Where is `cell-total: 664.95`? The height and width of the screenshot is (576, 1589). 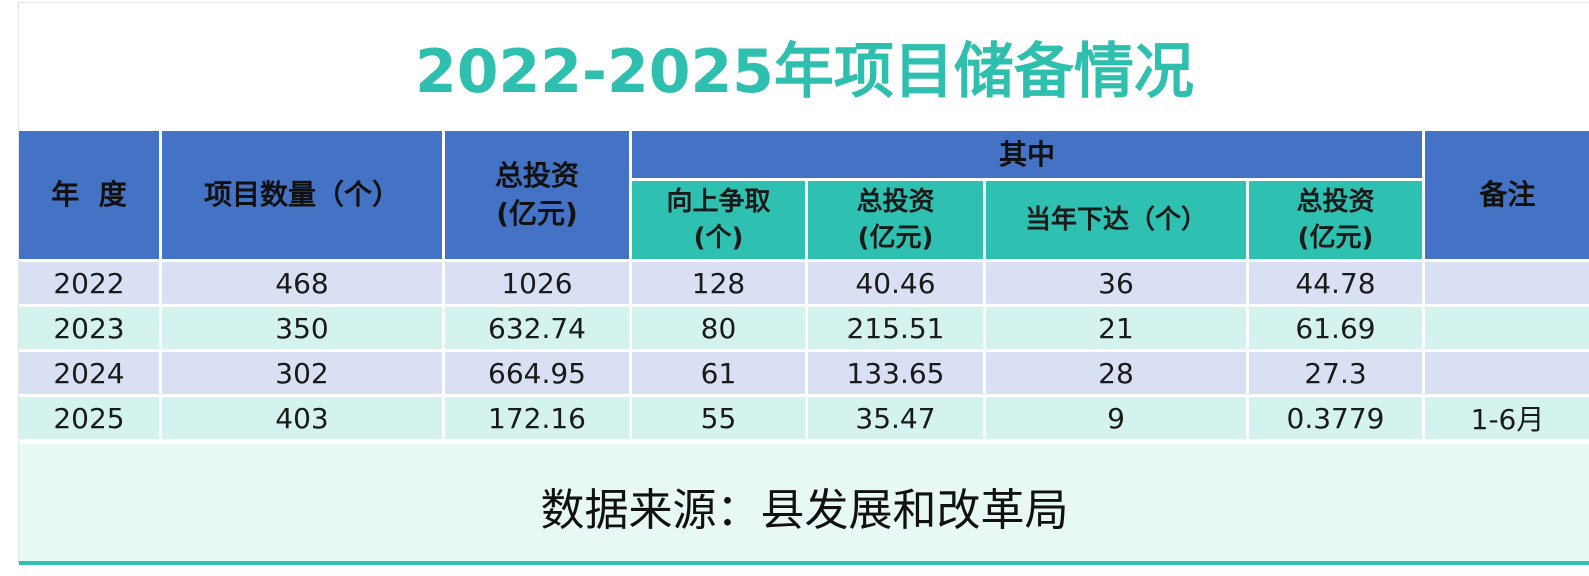
cell-total: 664.95 is located at coordinates (538, 374).